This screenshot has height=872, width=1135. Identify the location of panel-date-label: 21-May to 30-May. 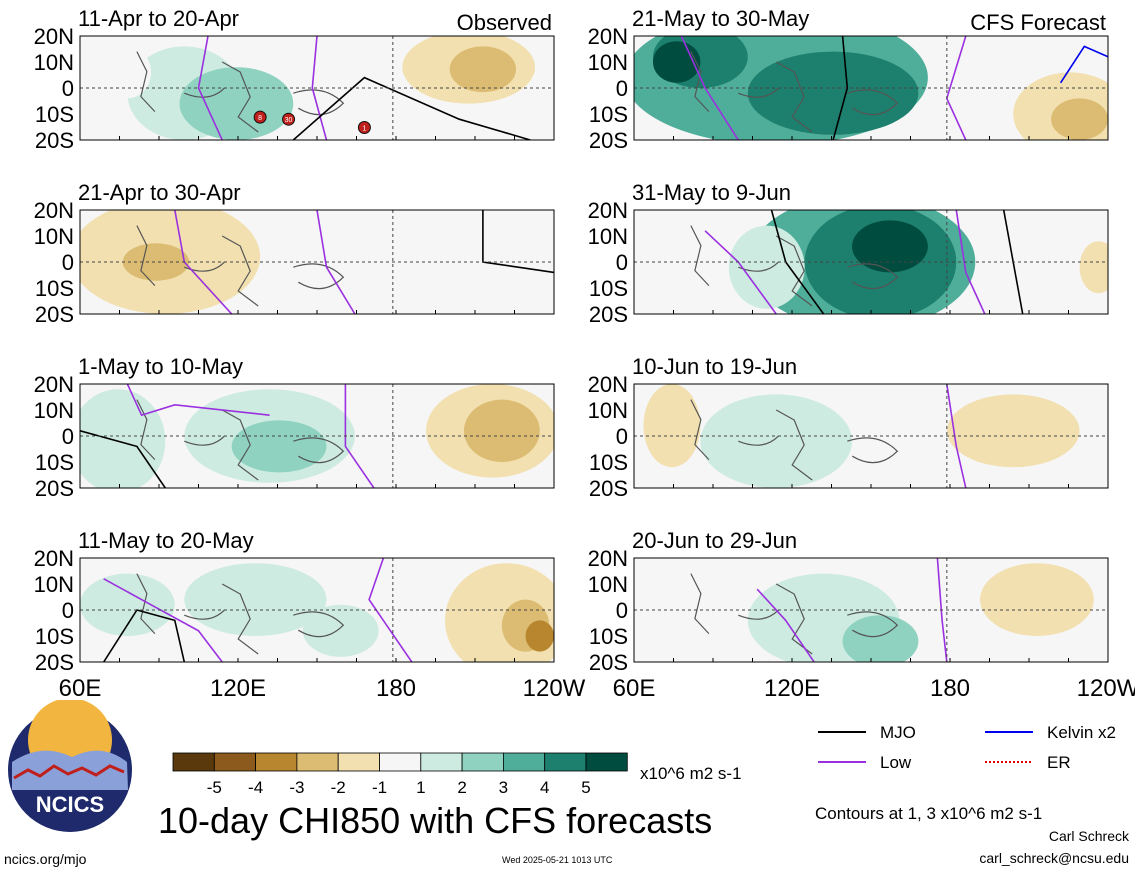
(720, 18).